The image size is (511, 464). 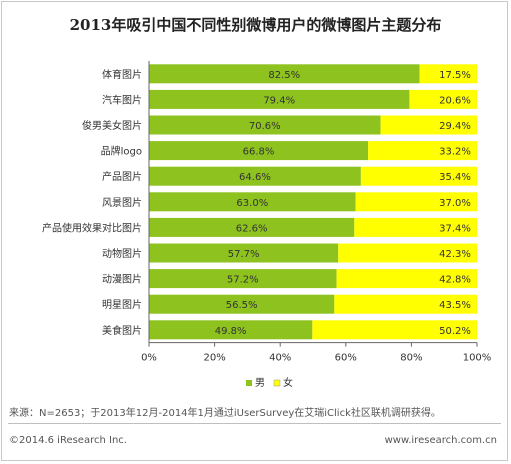 I want to click on x-tick-label: 0%, so click(x=149, y=358).